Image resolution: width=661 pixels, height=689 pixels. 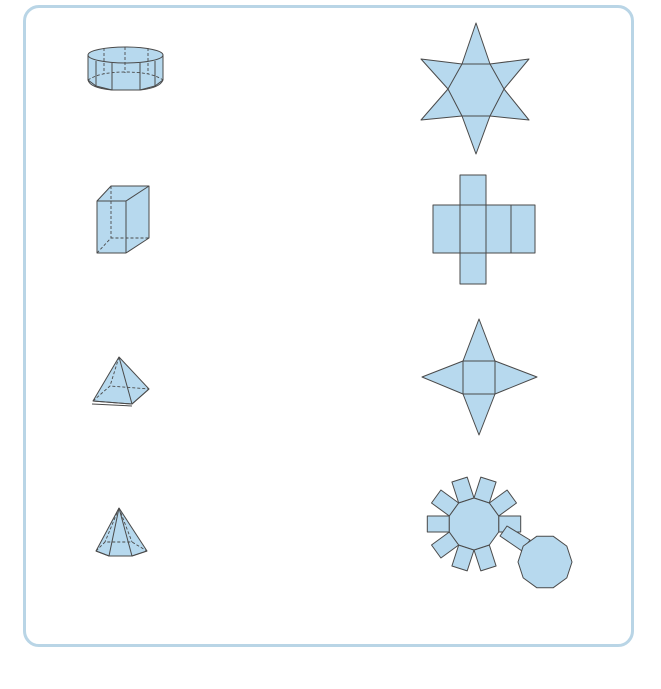 What do you see at coordinates (125, 68) in the screenshot?
I see `decagonal-prism-solid` at bounding box center [125, 68].